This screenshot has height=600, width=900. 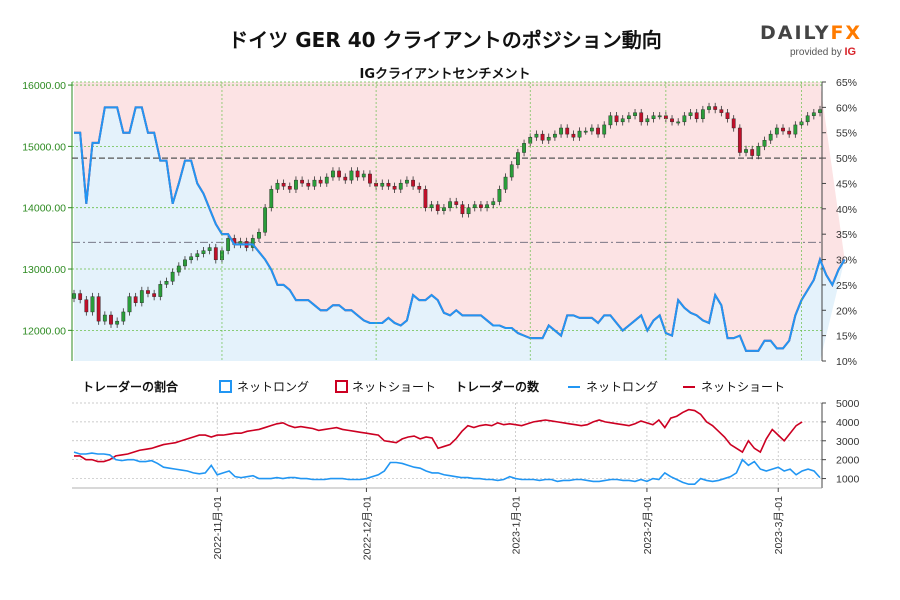 I want to click on right-tick-label: 60%, so click(x=846, y=108).